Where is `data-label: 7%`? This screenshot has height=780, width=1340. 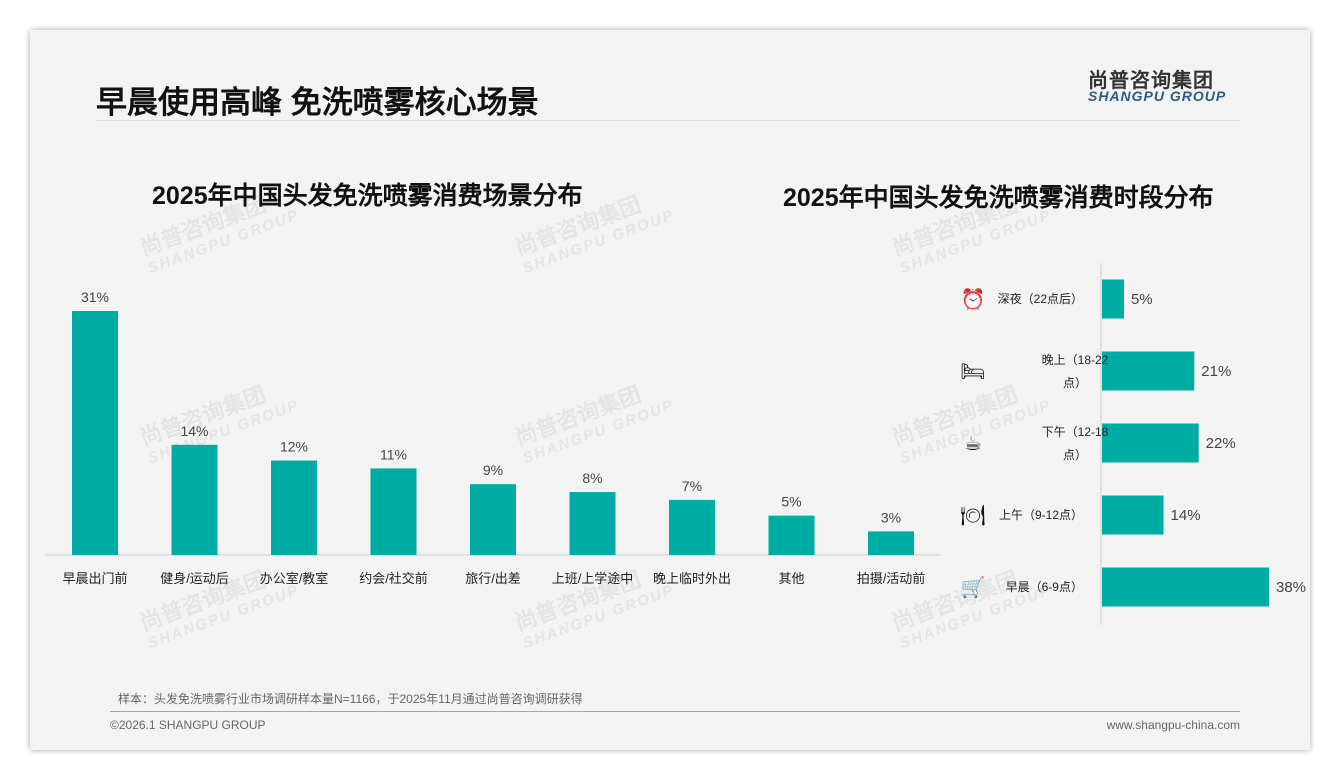
data-label: 7% is located at coordinates (692, 486).